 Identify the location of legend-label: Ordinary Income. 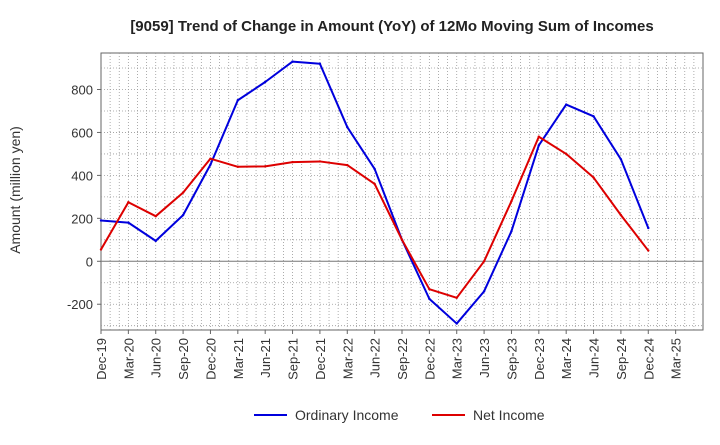
(347, 415).